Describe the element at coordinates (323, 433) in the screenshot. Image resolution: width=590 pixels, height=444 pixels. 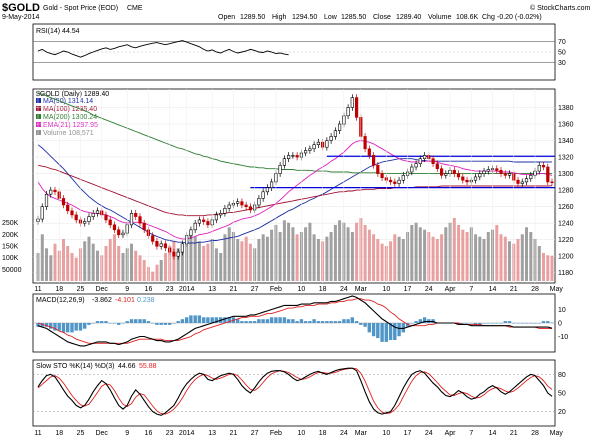
I see `x-tick-label-bottom: 18` at that location.